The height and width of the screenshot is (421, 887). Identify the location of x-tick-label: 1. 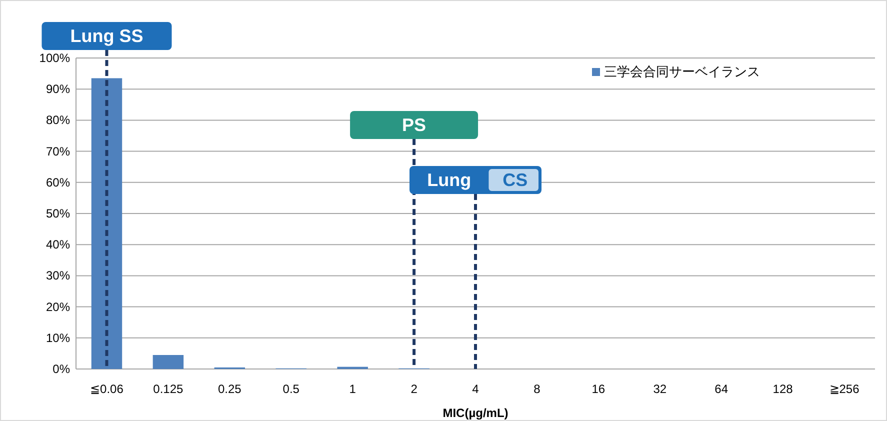
(352, 389).